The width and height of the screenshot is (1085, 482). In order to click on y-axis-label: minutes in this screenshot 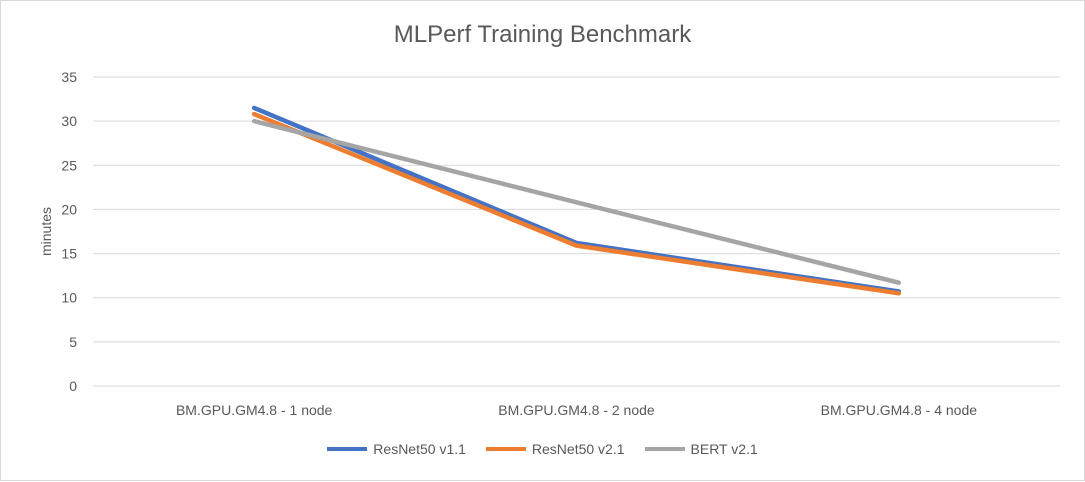, I will do `click(46, 231)`.